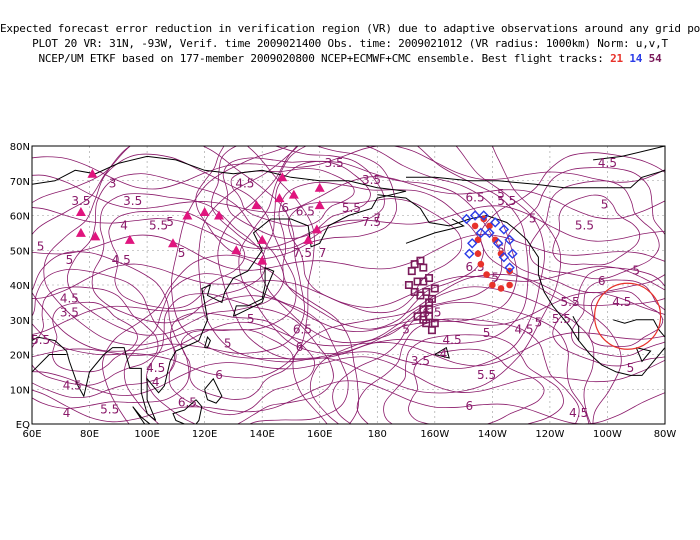 The height and width of the screenshot is (540, 700). Describe the element at coordinates (636, 58) in the screenshot. I see `track-label-14: 14` at that location.